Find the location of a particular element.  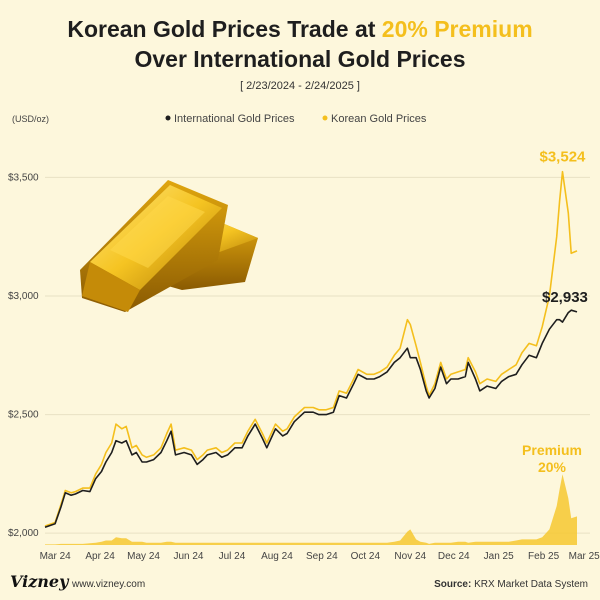

x-tick-label: Apr 24 is located at coordinates (100, 556).